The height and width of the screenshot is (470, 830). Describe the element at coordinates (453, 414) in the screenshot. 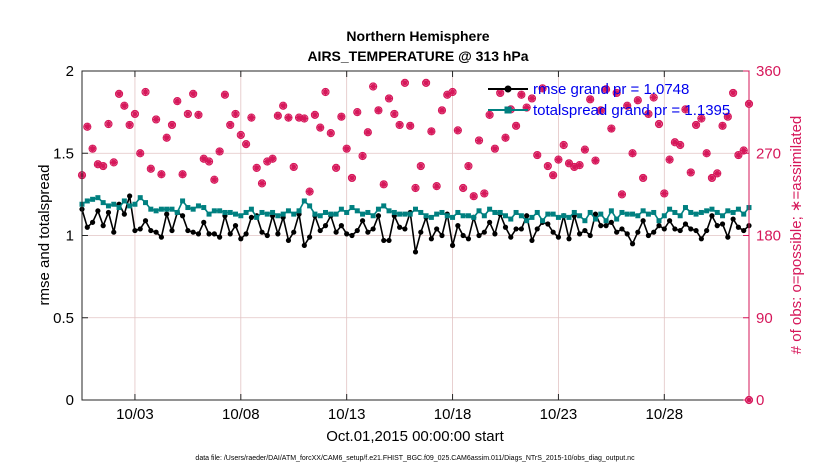

I see `x-tick-label: 10/18` at that location.